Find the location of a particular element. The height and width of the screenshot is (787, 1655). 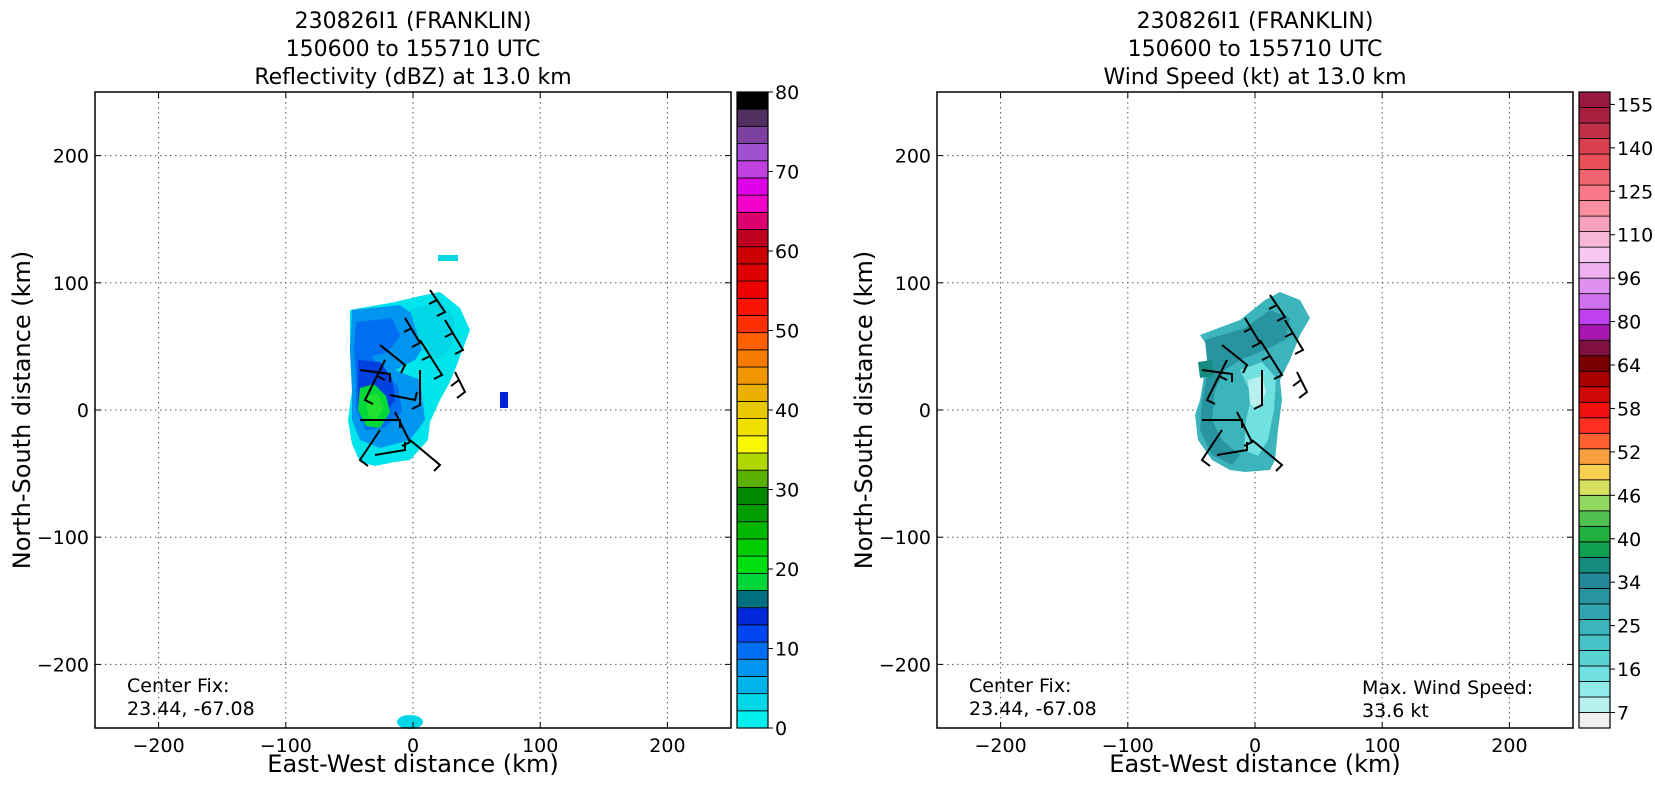

echo-cell-small-north is located at coordinates (448, 258).